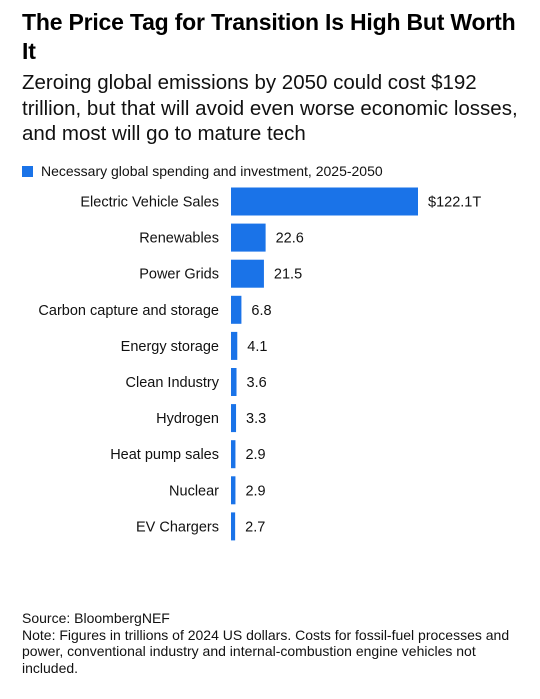 The height and width of the screenshot is (699, 540). Describe the element at coordinates (324, 201) in the screenshot. I see `bar-electric-vehicle-sales` at that location.